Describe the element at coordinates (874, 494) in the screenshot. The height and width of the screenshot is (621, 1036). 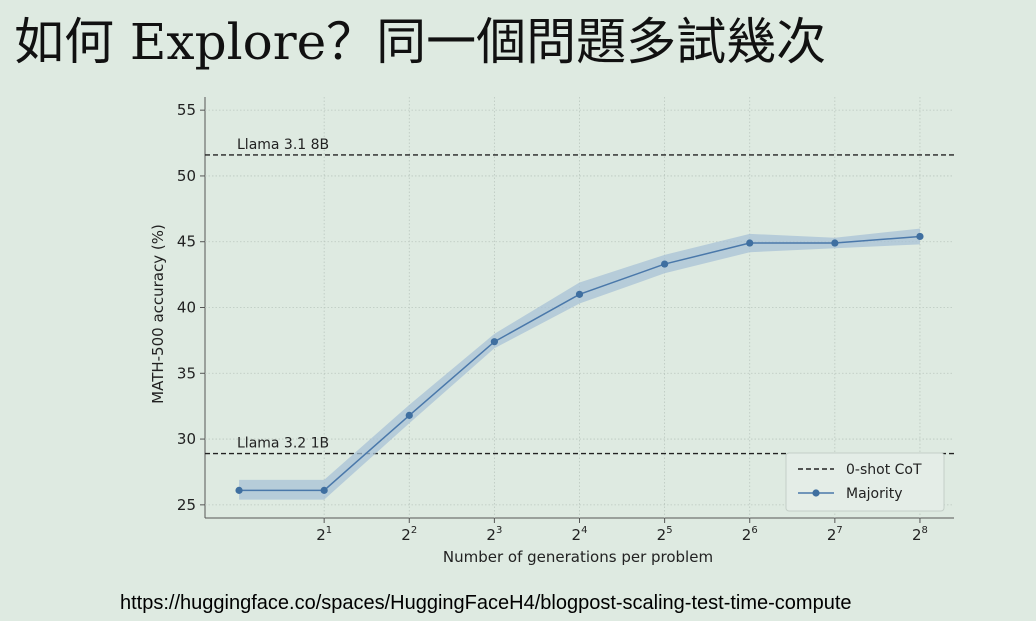
I see `legend-series-label: Majority` at that location.